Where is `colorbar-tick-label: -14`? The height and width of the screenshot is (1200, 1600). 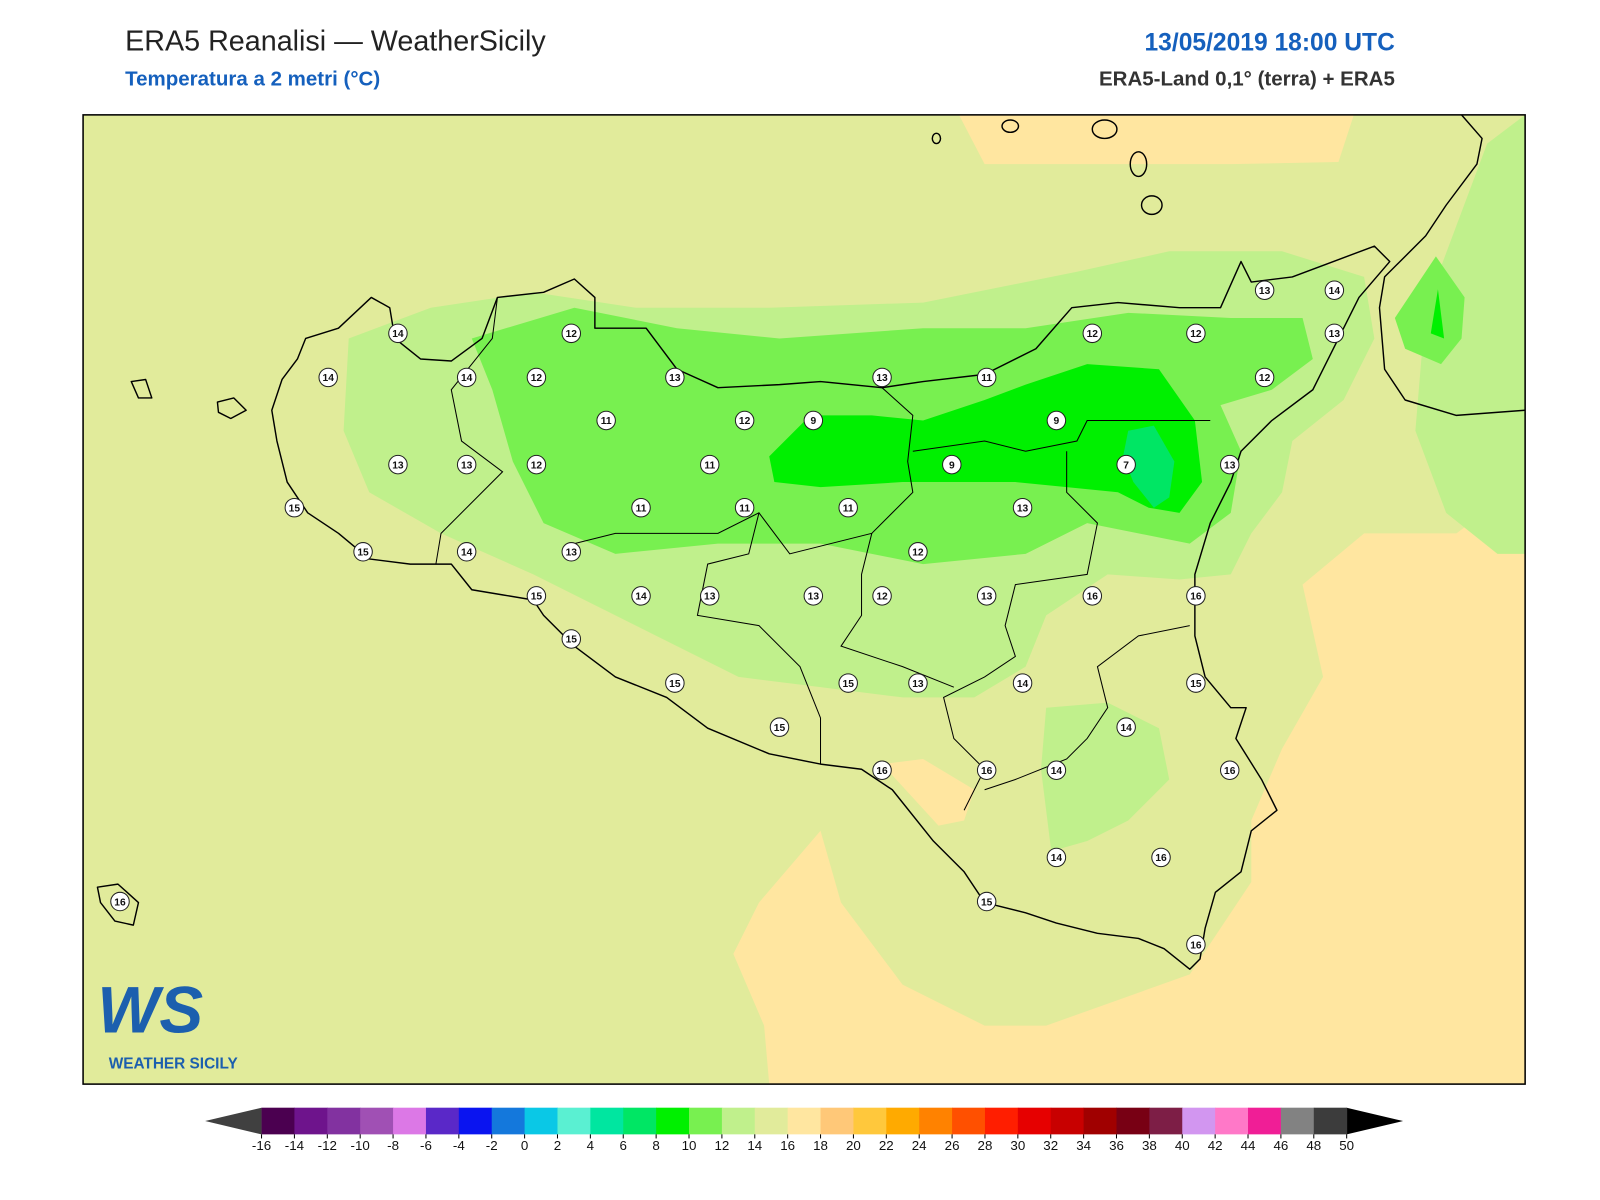
colorbar-tick-label: -14 is located at coordinates (295, 1145).